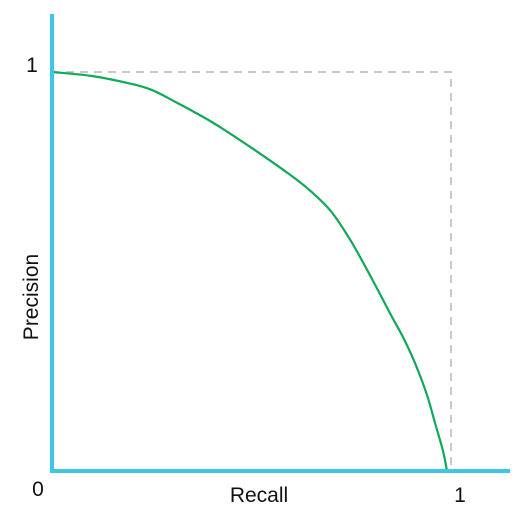  What do you see at coordinates (31, 297) in the screenshot?
I see `y-axis-label: Precision` at bounding box center [31, 297].